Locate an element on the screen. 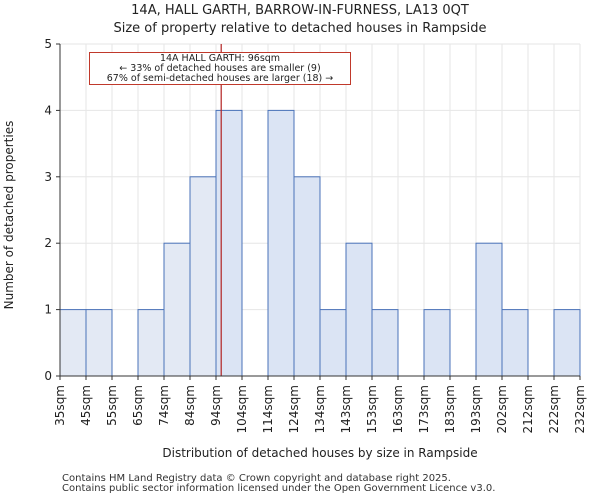 This screenshot has width=600, height=500. y-tick-label: 1 is located at coordinates (48, 310).